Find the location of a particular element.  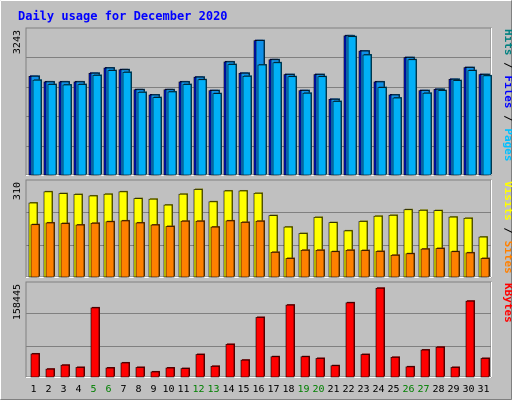

legend-series-label: Sites is located at coordinates (507, 257).